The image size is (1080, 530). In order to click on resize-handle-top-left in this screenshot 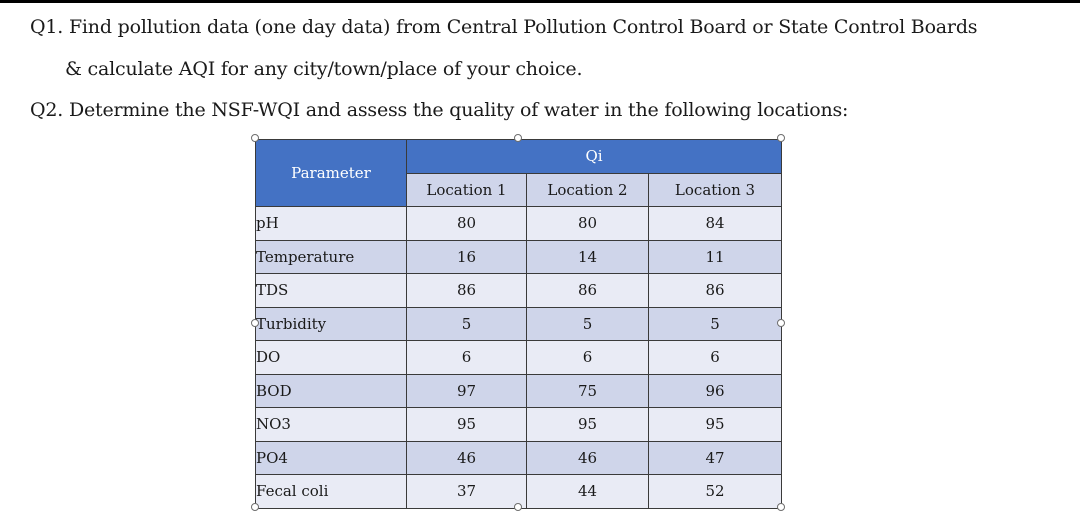, I will do `click(255, 138)`.